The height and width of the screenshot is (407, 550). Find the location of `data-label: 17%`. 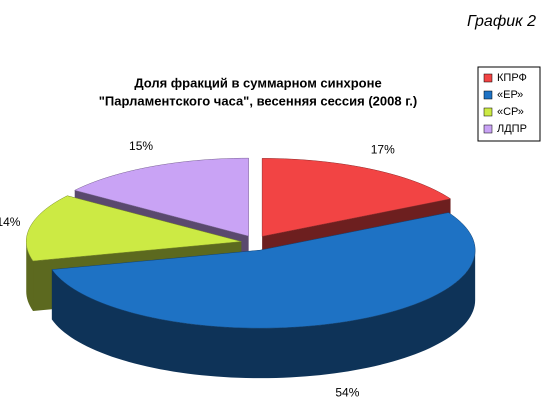

data-label: 17% is located at coordinates (383, 149).